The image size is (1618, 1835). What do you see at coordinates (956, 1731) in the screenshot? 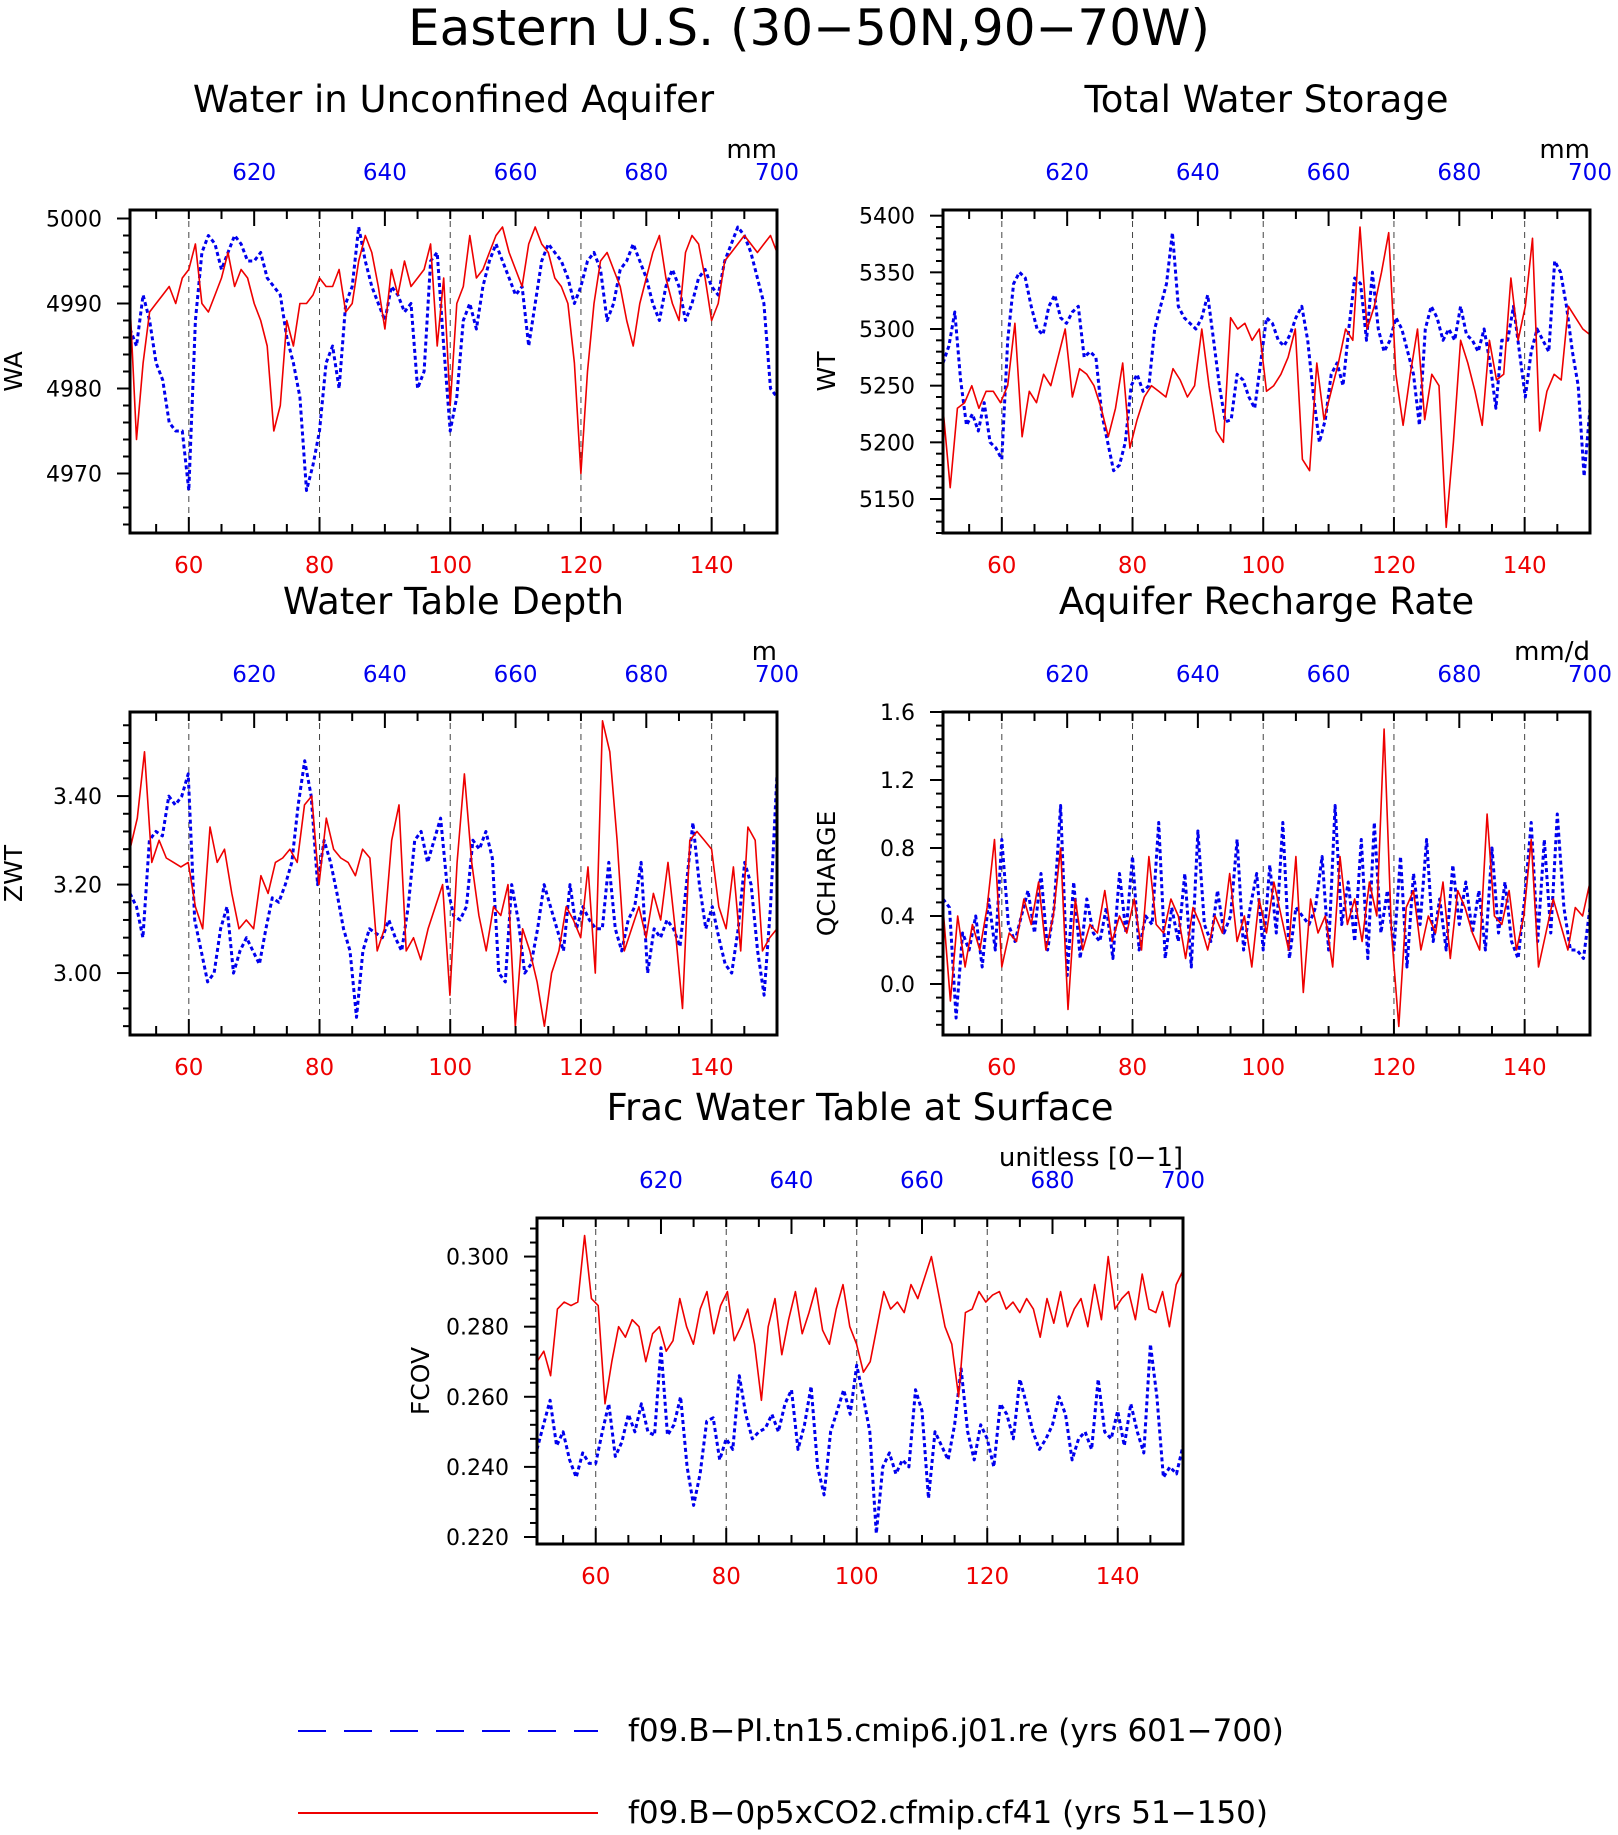
I see `legend-label-series-a: f09.B−PI.tn15.cmip6.j01.re (yrs 601−700)` at bounding box center [956, 1731].